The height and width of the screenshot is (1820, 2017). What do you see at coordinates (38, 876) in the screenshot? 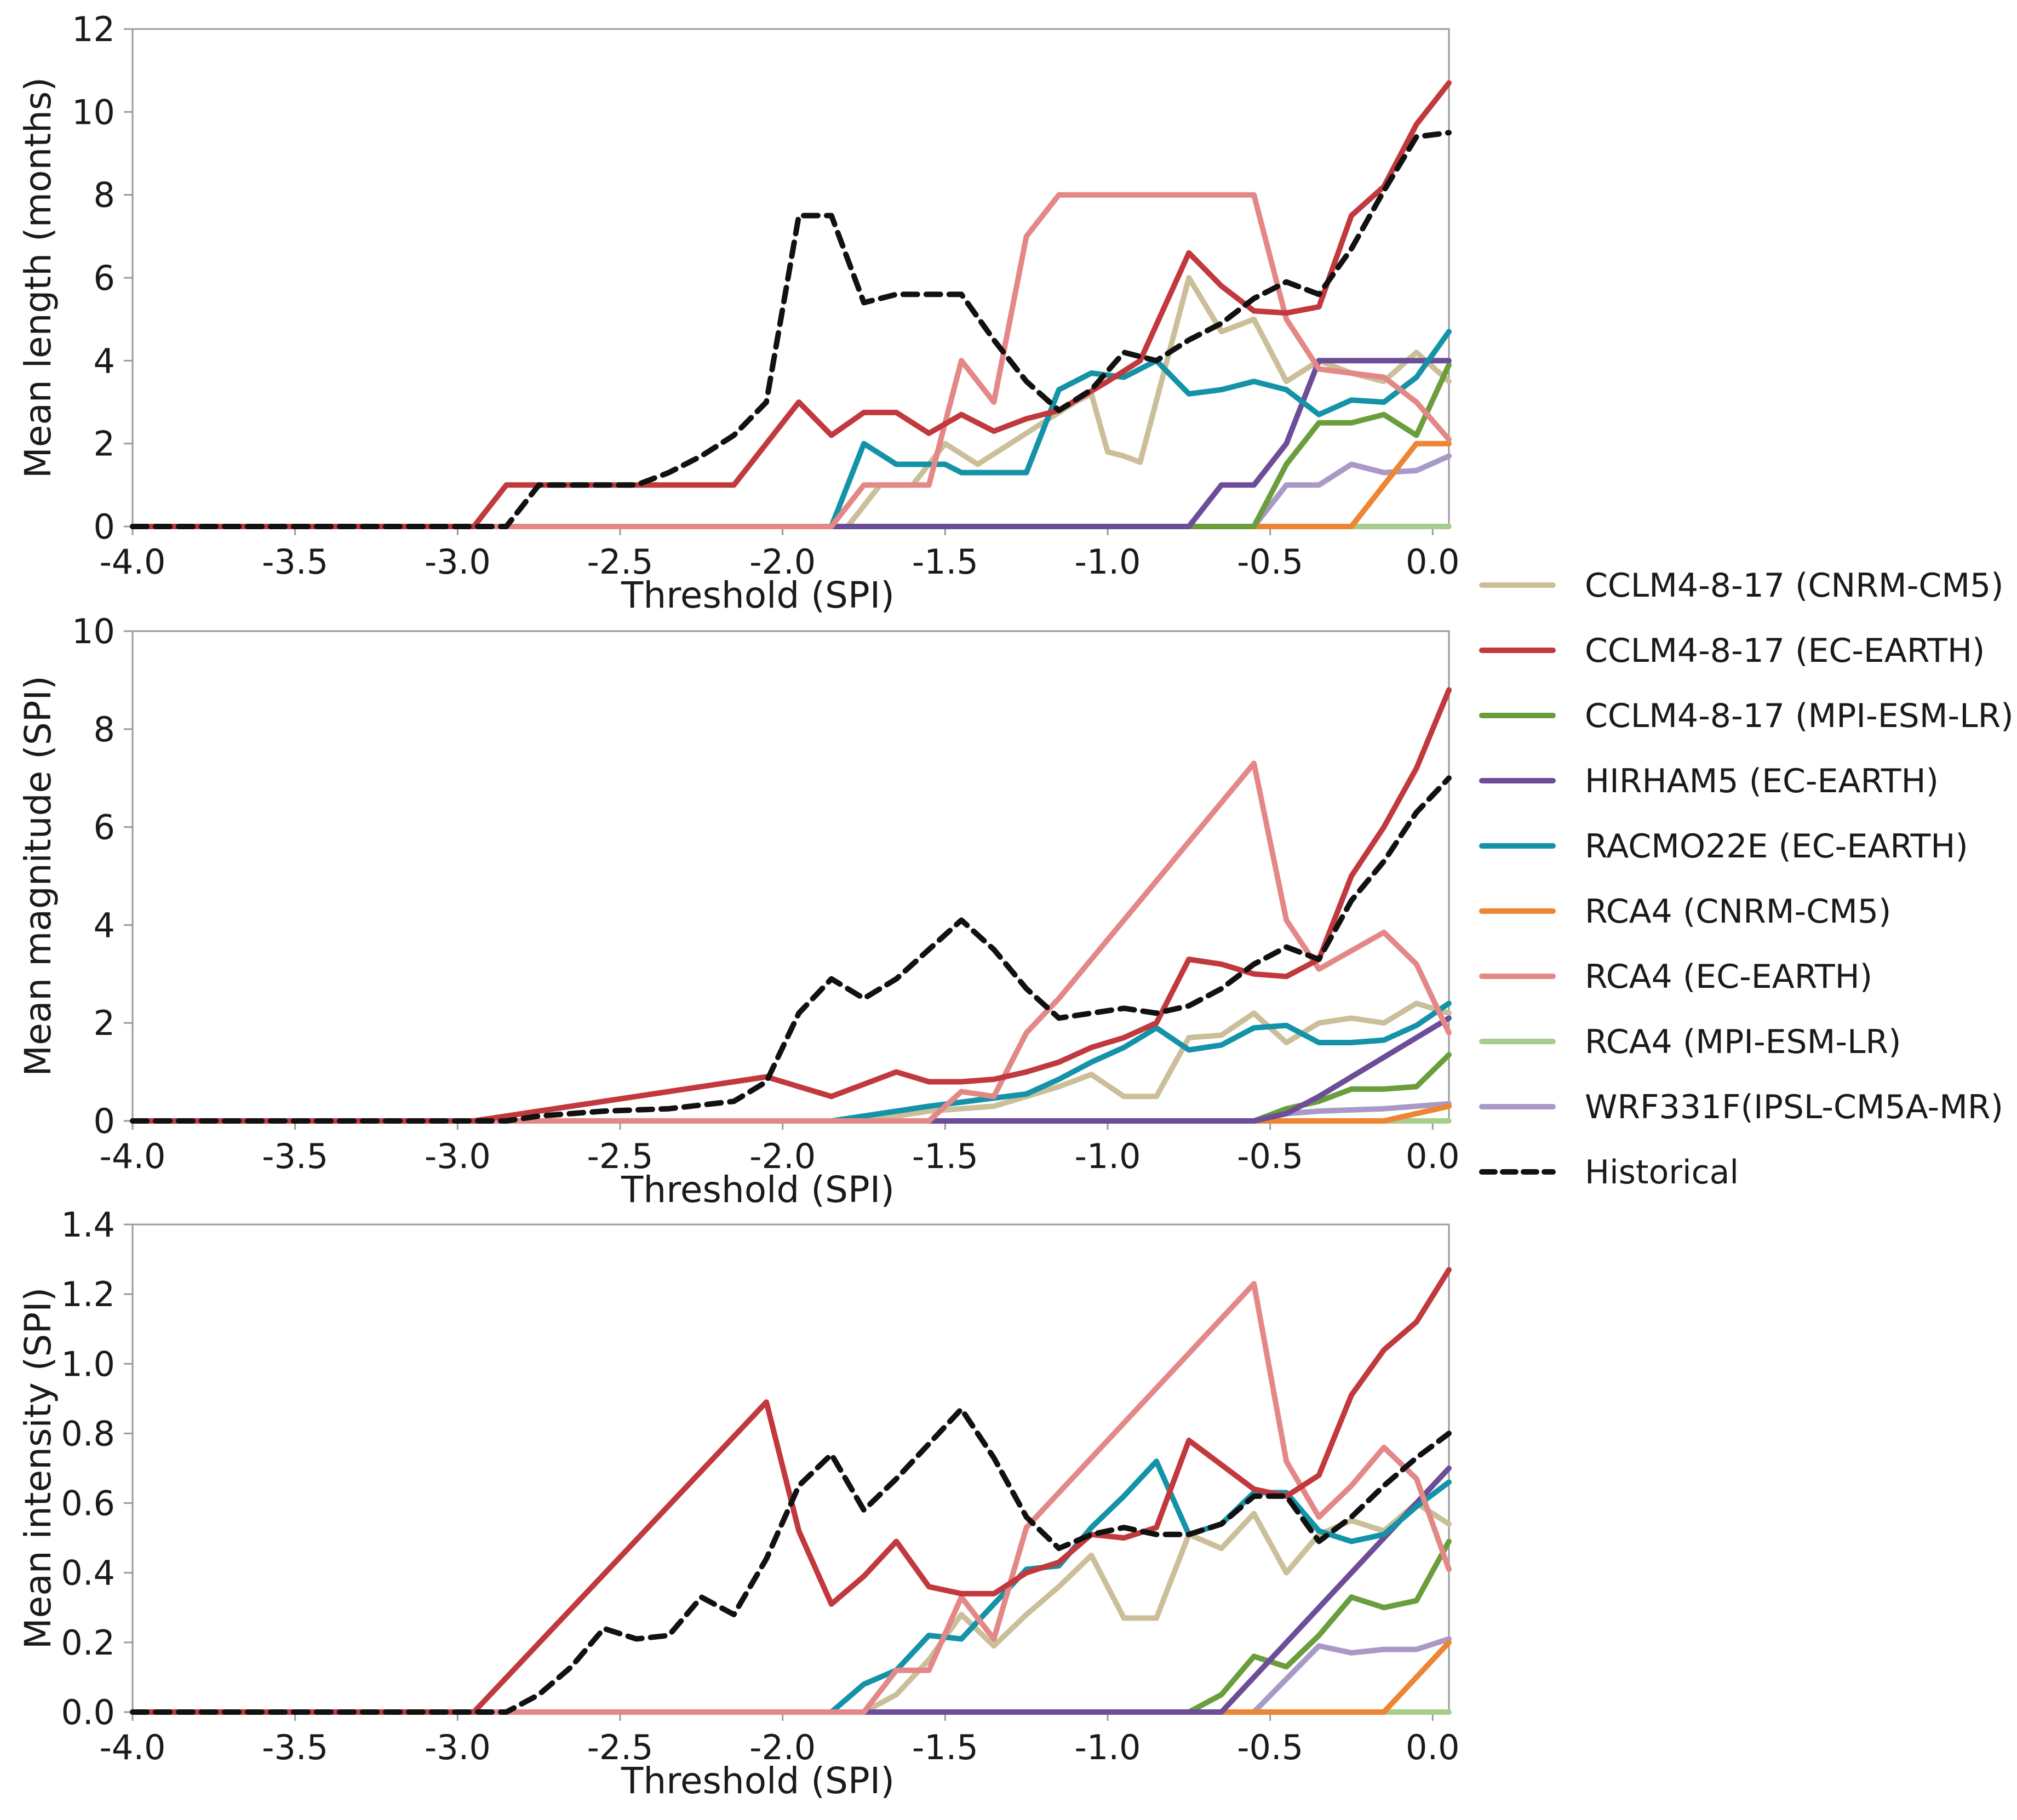
I see `y-axis-title: Mean magnitude (SPI)` at bounding box center [38, 876].